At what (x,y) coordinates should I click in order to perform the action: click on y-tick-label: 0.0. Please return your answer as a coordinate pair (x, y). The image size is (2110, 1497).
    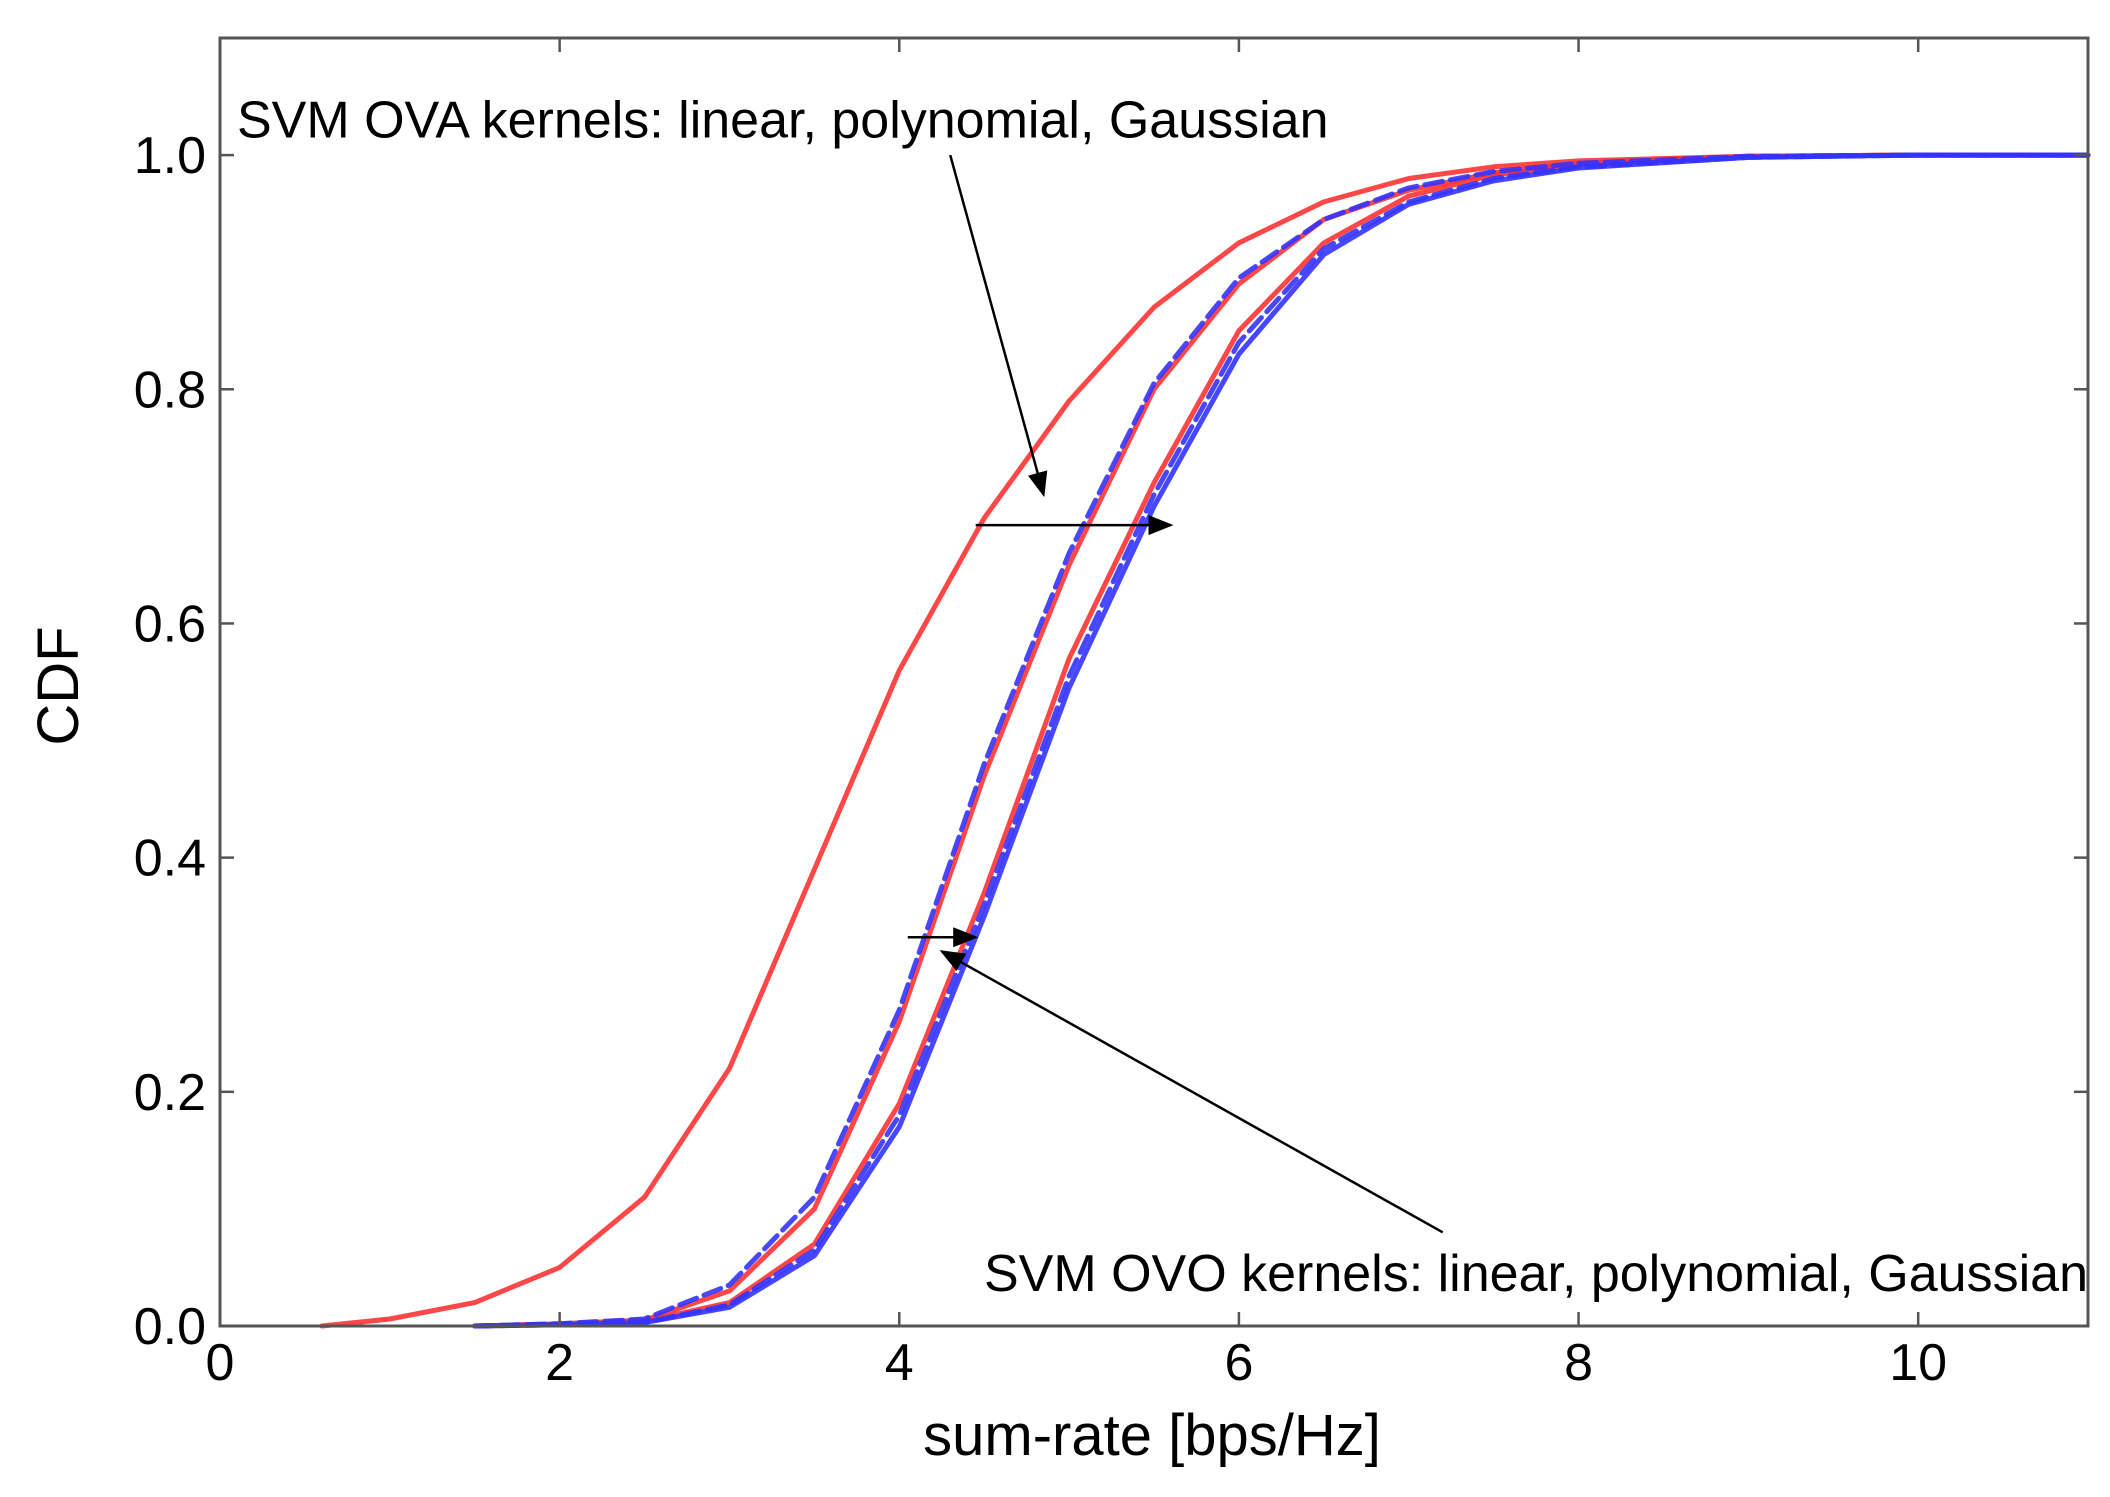
    Looking at the image, I should click on (170, 1327).